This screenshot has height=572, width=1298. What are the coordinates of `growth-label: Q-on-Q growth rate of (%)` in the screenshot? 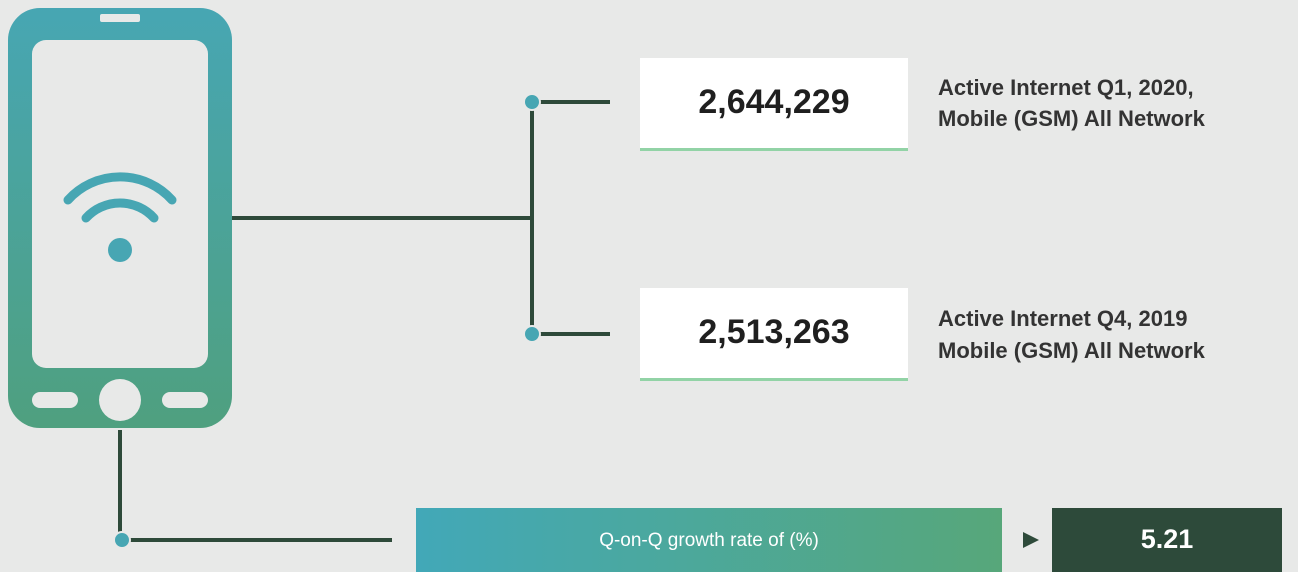 It's located at (709, 540).